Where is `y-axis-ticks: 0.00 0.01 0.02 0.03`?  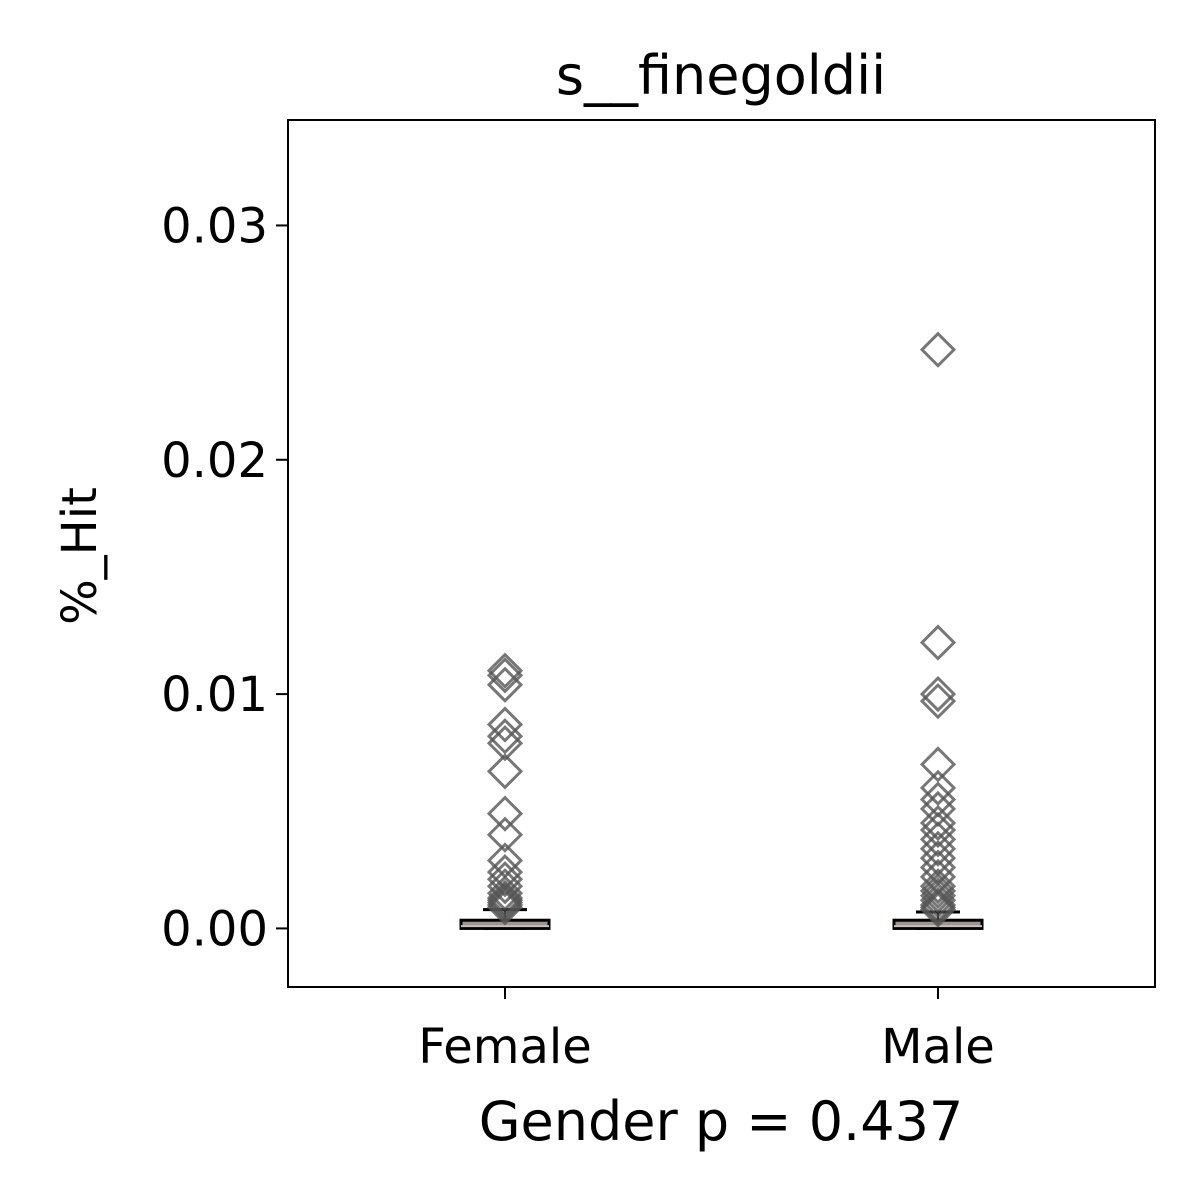
y-axis-ticks: 0.00 0.01 0.02 0.03 is located at coordinates (224, 577).